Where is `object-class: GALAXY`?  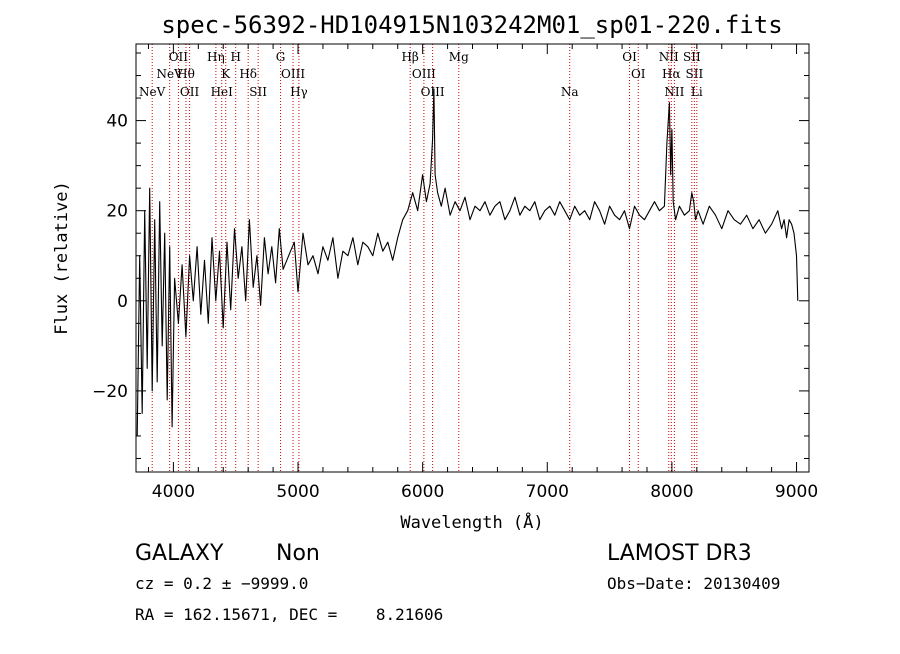 object-class: GALAXY is located at coordinates (179, 553).